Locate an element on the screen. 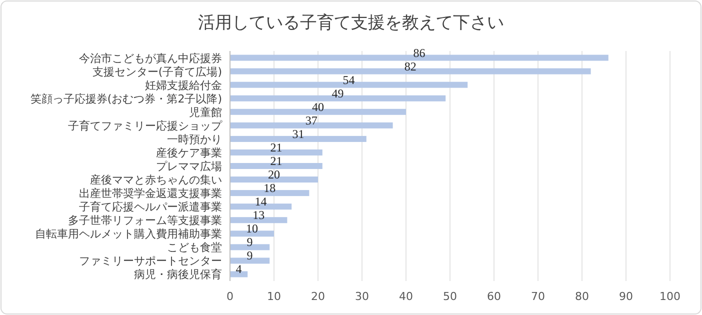 Image resolution: width=702 pixels, height=315 pixels. y-tick-label: 子育て応援ヘルパー派遣事業 is located at coordinates (150, 207).